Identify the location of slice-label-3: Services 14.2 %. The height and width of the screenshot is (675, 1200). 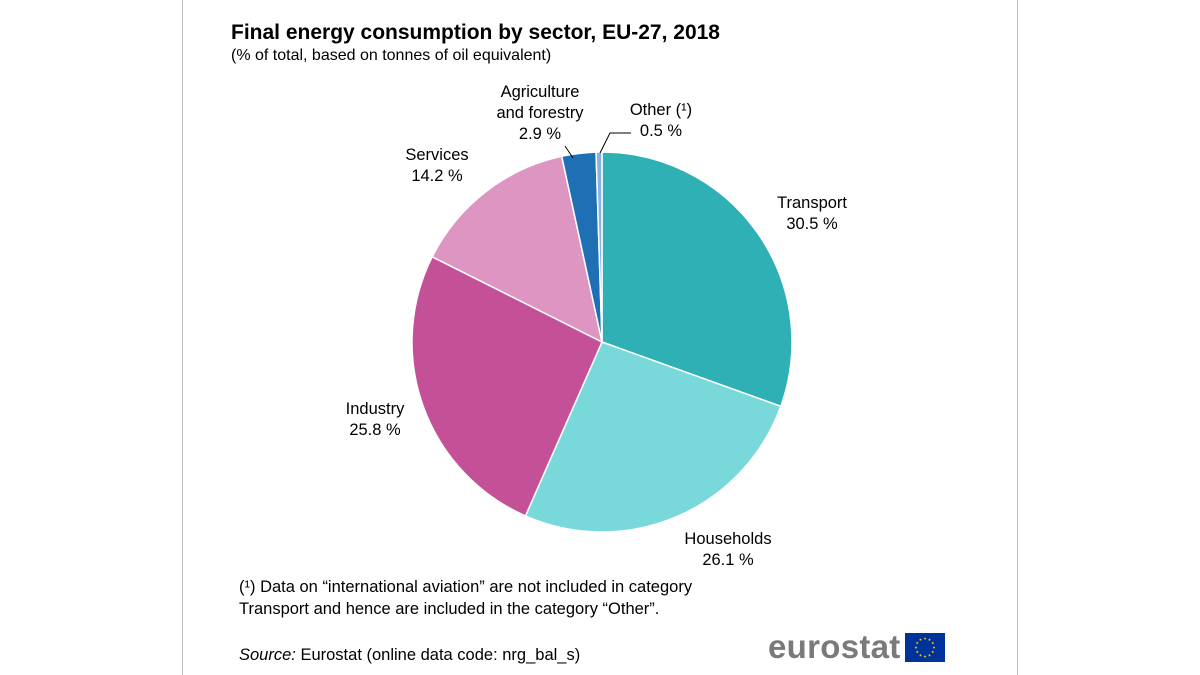
(436, 165).